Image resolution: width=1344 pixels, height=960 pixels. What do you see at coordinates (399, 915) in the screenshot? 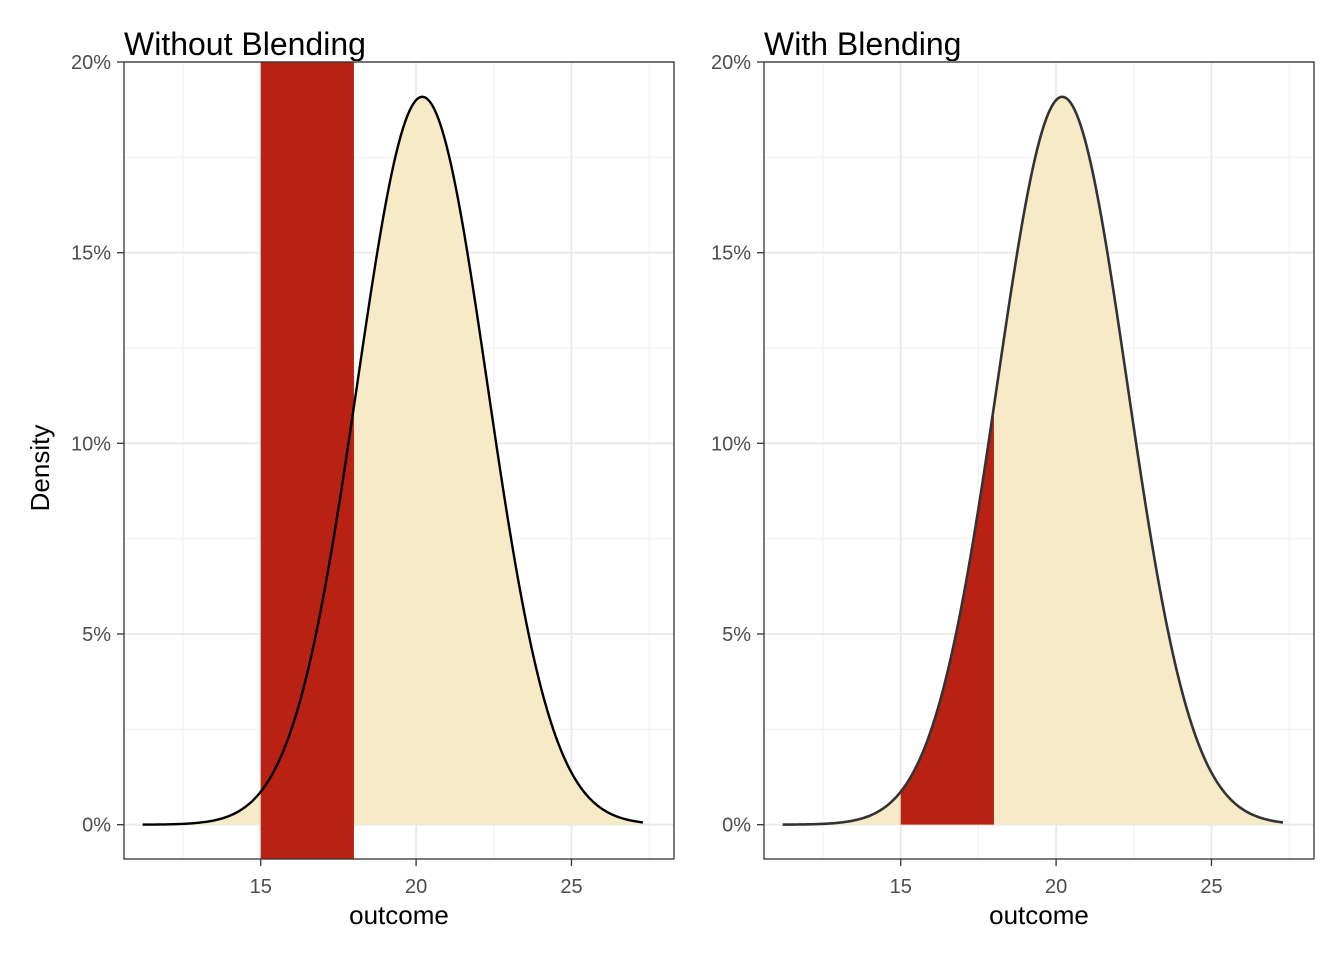
I see `left-x-axis-title: outcome` at bounding box center [399, 915].